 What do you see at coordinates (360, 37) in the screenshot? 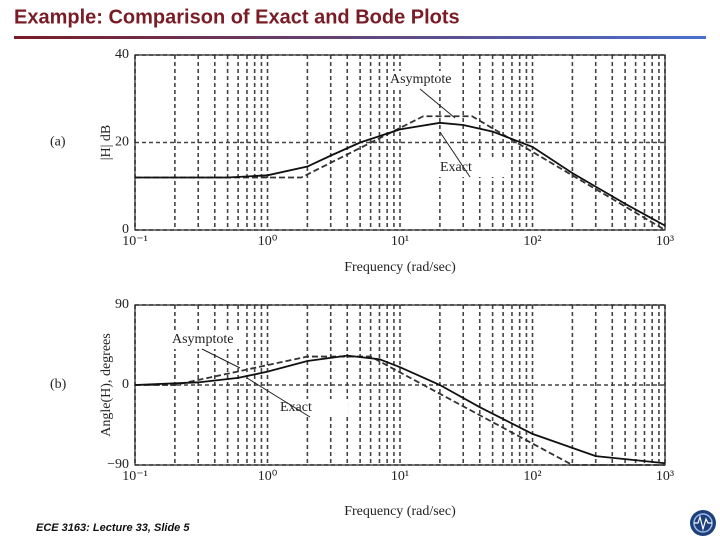
I see `title-underline` at bounding box center [360, 37].